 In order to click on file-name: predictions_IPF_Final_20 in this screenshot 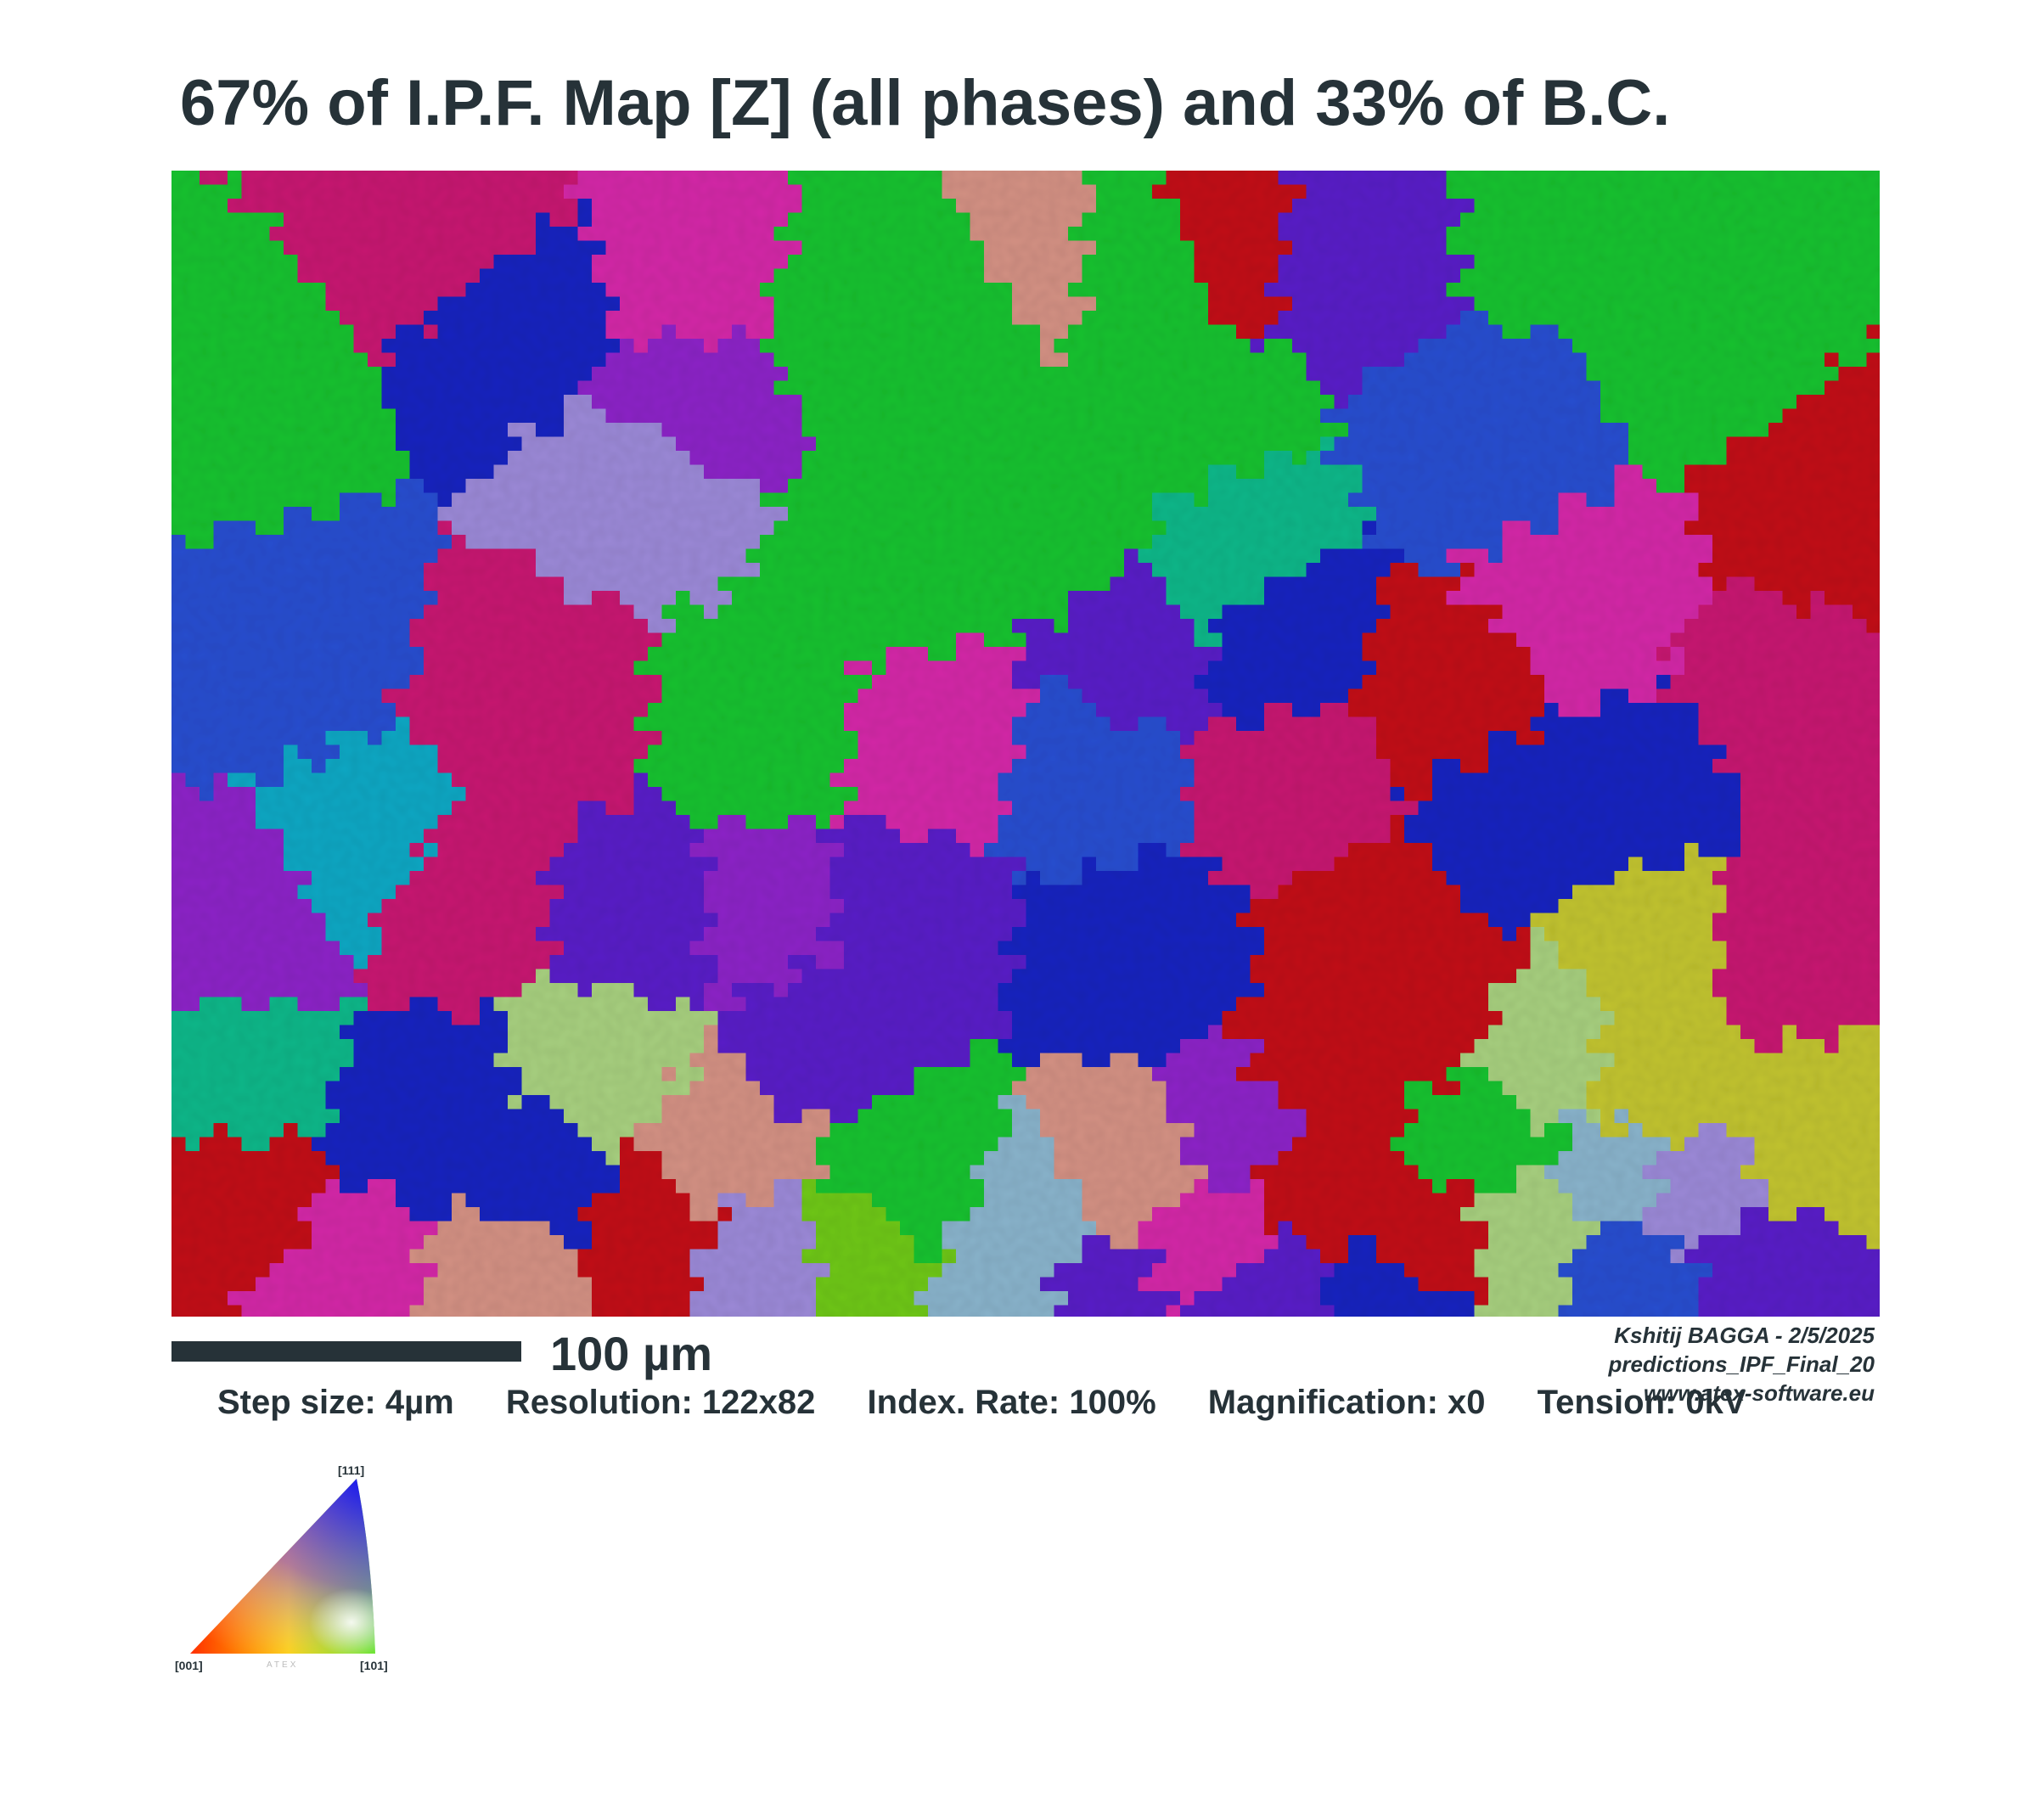, I will do `click(1741, 1364)`.